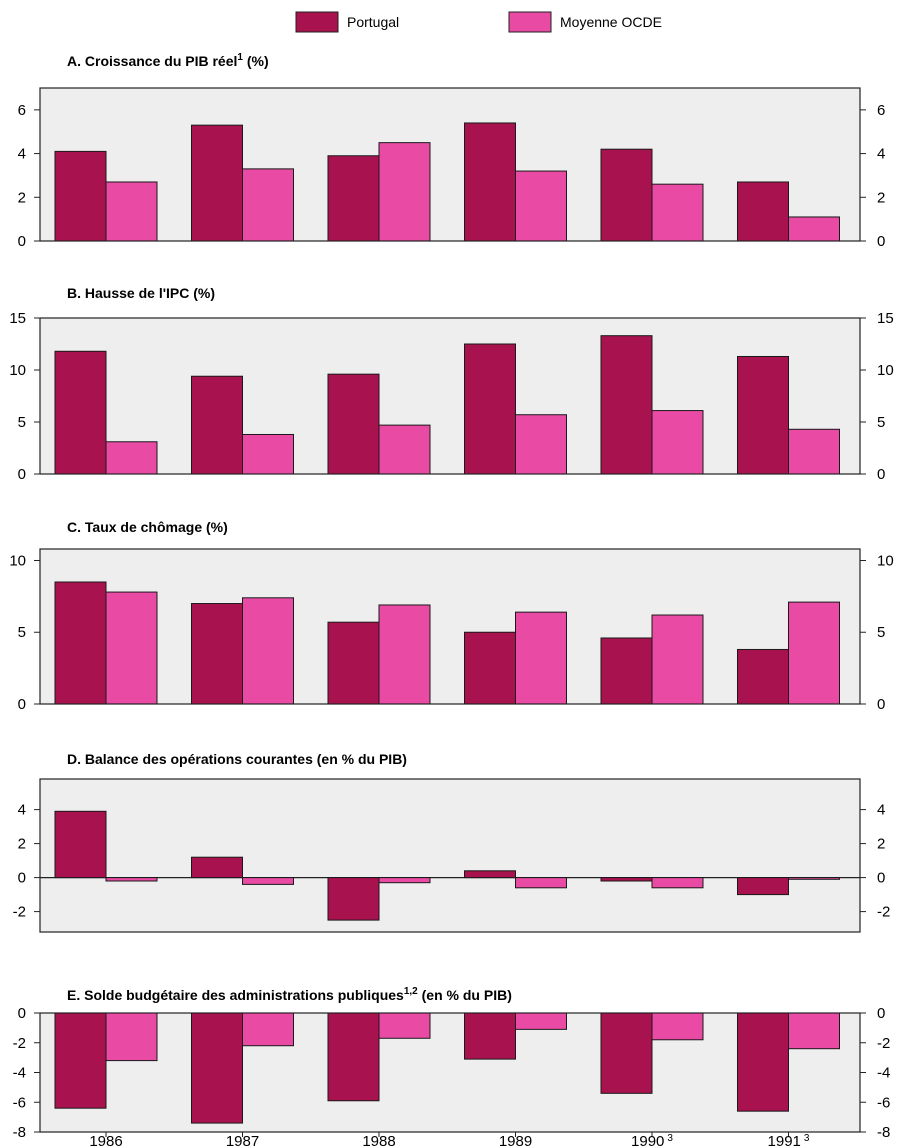 This screenshot has height=1147, width=901. Describe the element at coordinates (449, 1139) in the screenshot. I see `x-axis-labels: 1986 1987 1988 1989 1990 3 1991 3` at that location.